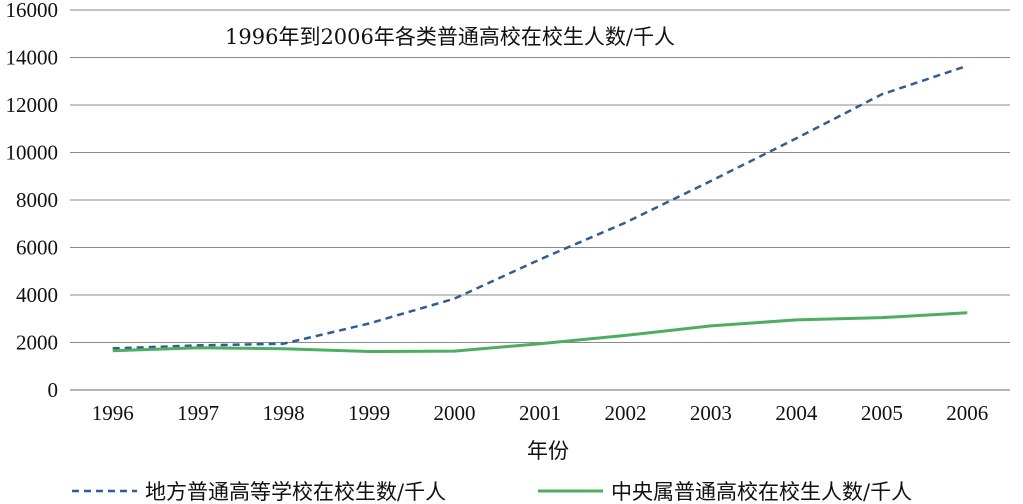  I want to click on y-tick-label: 10000, so click(32, 153).